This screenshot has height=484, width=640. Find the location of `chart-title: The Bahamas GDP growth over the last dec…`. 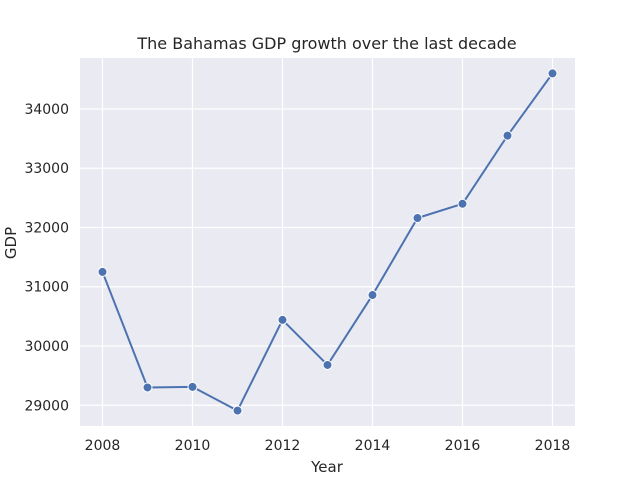

chart-title: The Bahamas GDP growth over the last dec… is located at coordinates (326, 43).